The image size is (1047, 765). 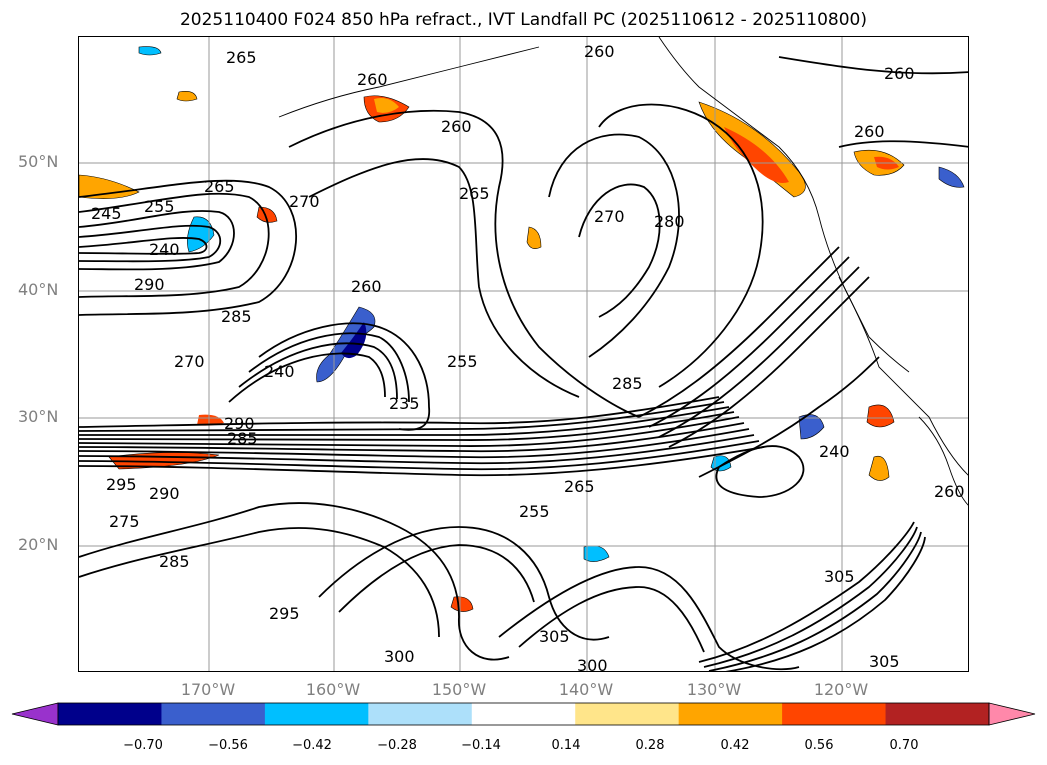 What do you see at coordinates (650, 745) in the screenshot?
I see `colorbar-tick-label: 0.28` at bounding box center [650, 745].